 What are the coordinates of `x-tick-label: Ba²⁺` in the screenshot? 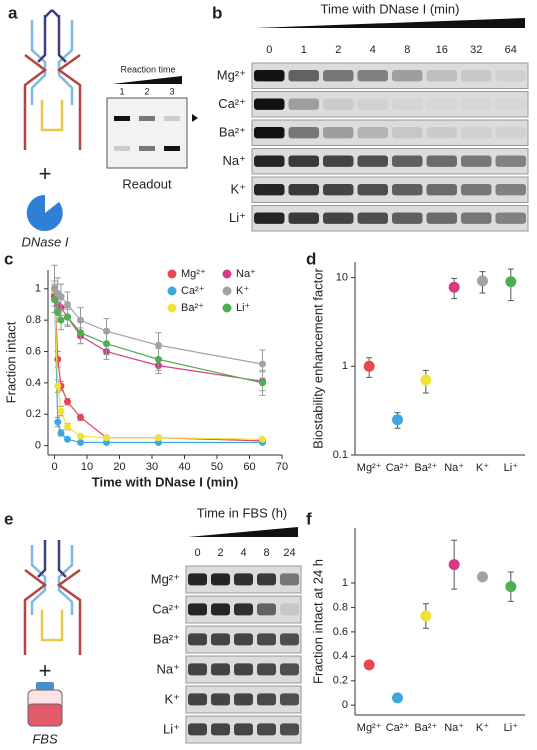 It's located at (425, 468).